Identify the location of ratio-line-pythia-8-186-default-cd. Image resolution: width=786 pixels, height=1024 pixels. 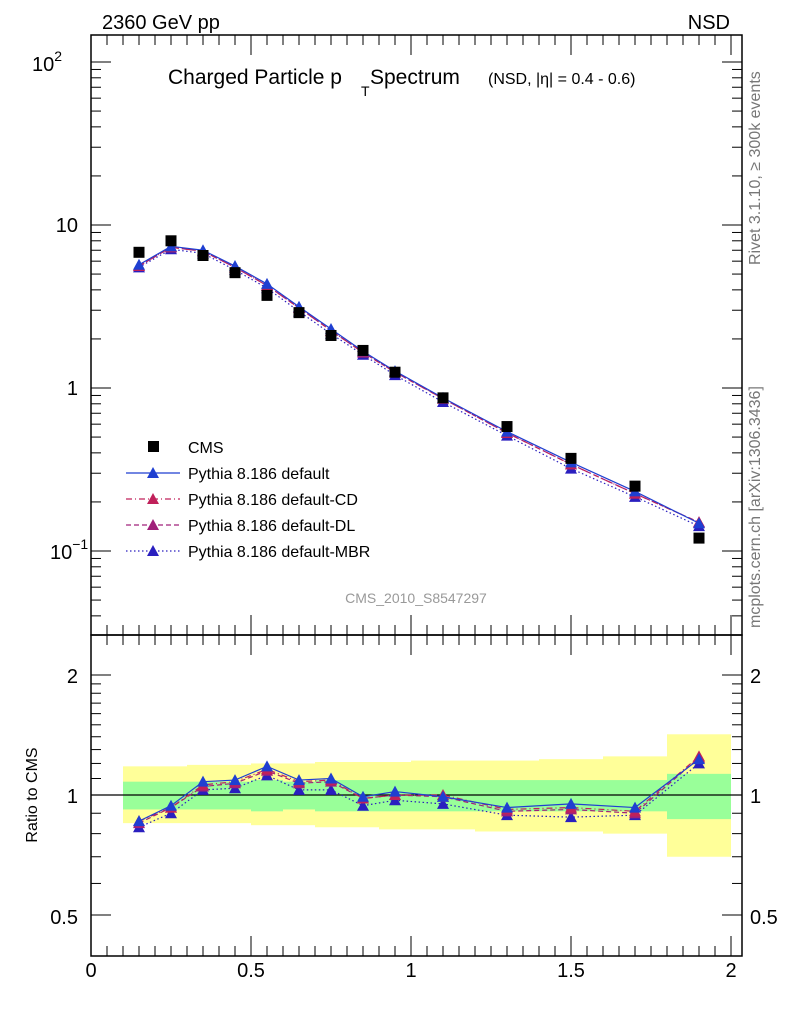
(419, 788).